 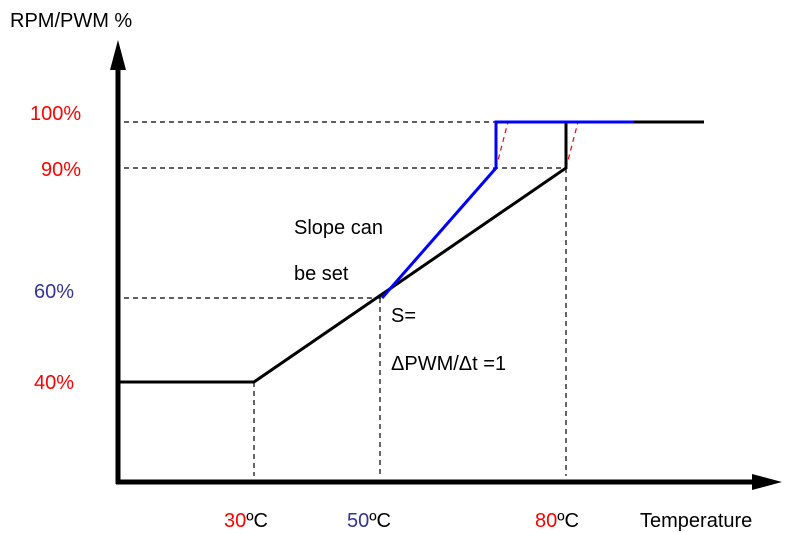 What do you see at coordinates (321, 274) in the screenshot?
I see `slope-note-line2: be set` at bounding box center [321, 274].